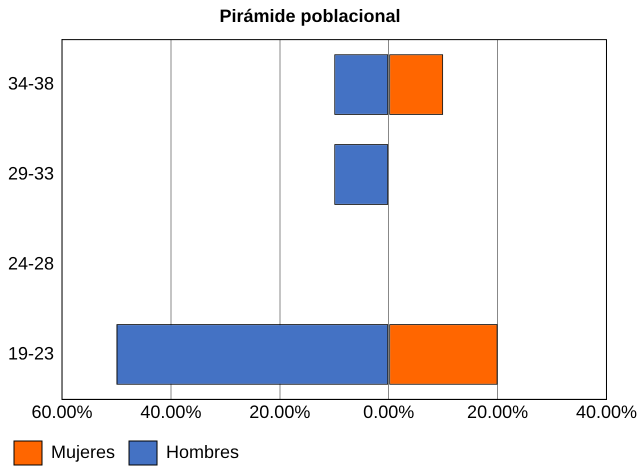 This screenshot has width=640, height=475. Describe the element at coordinates (310, 16) in the screenshot. I see `chart-title: Pirámide poblacional` at that location.